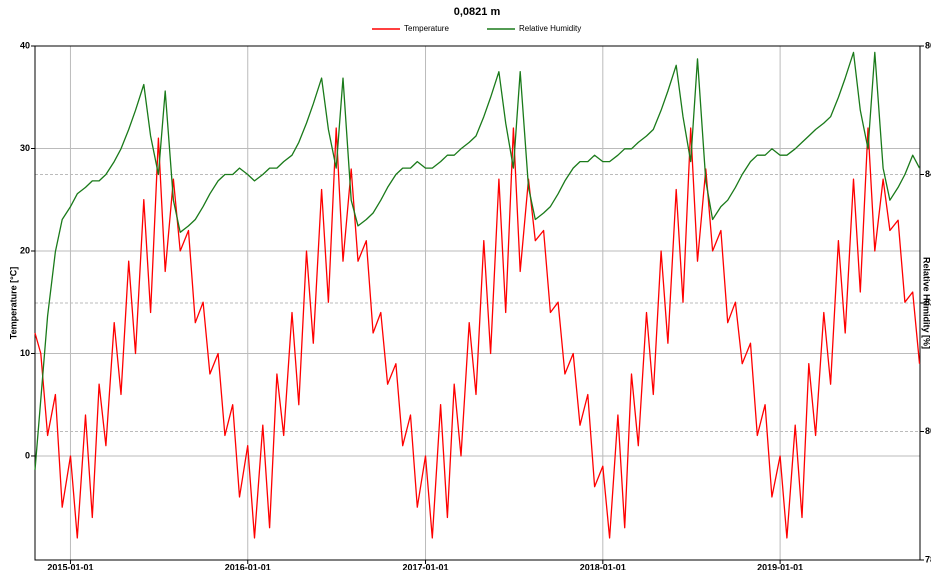 The height and width of the screenshot is (570, 931). I want to click on y2-tick-label: 82, so click(928, 302).